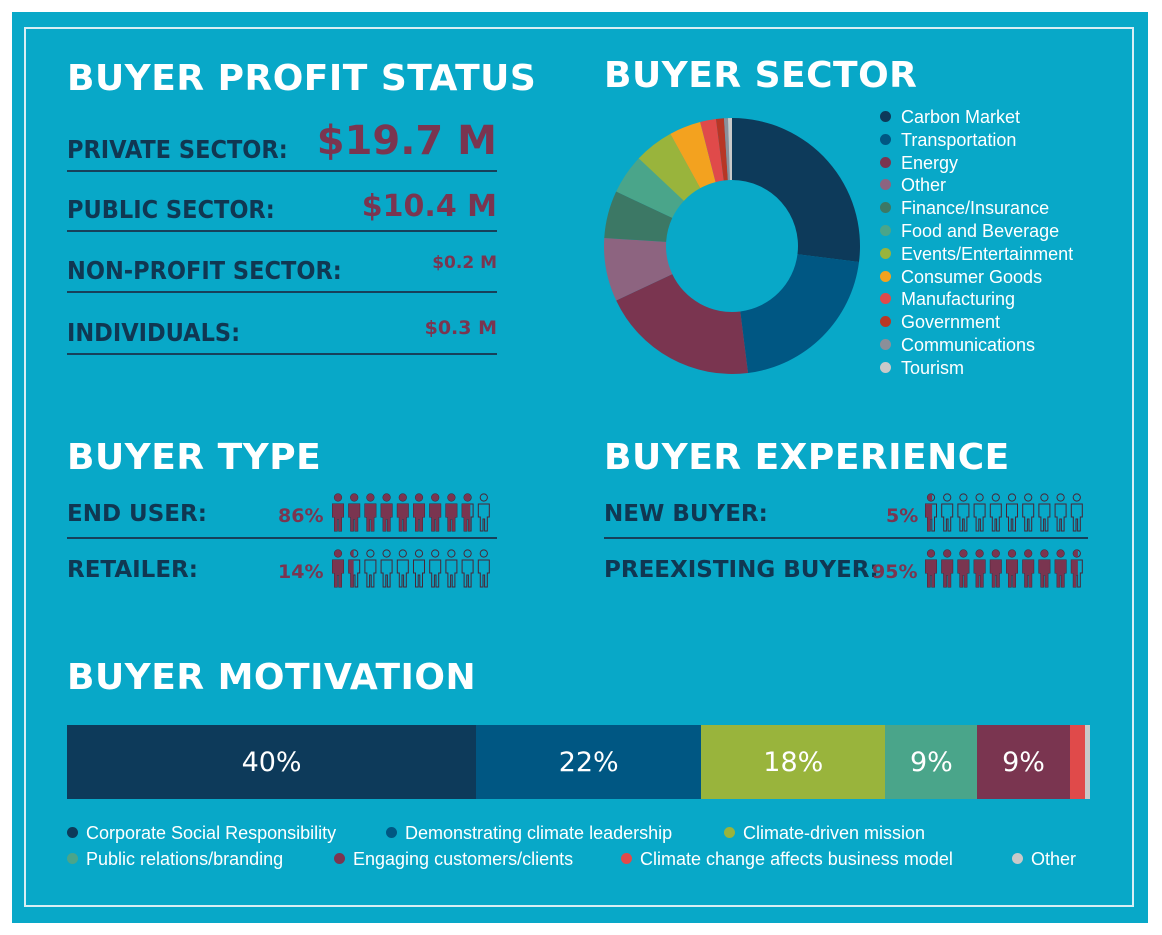  I want to click on profit-value: $10.4 M, so click(429, 206).